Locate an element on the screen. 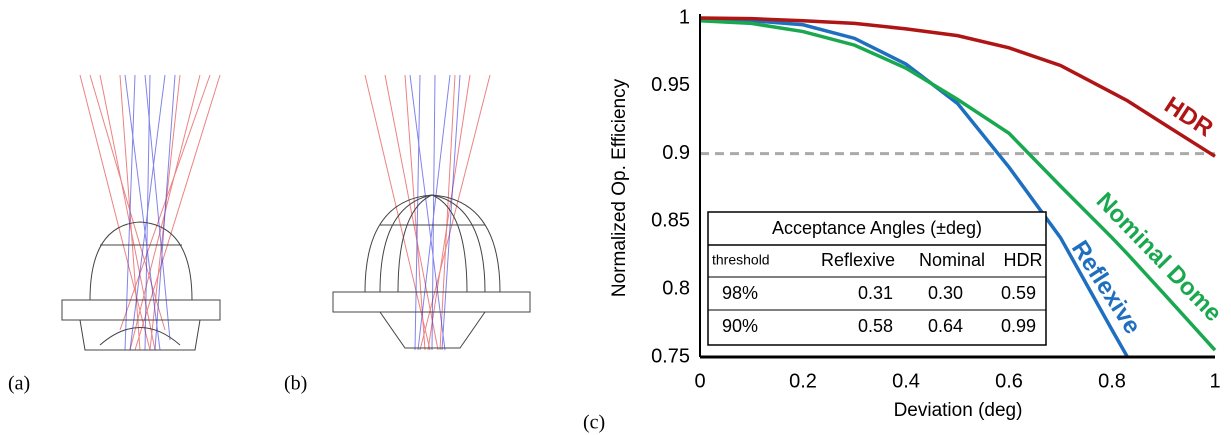  table-cell: 98% is located at coordinates (740, 293).